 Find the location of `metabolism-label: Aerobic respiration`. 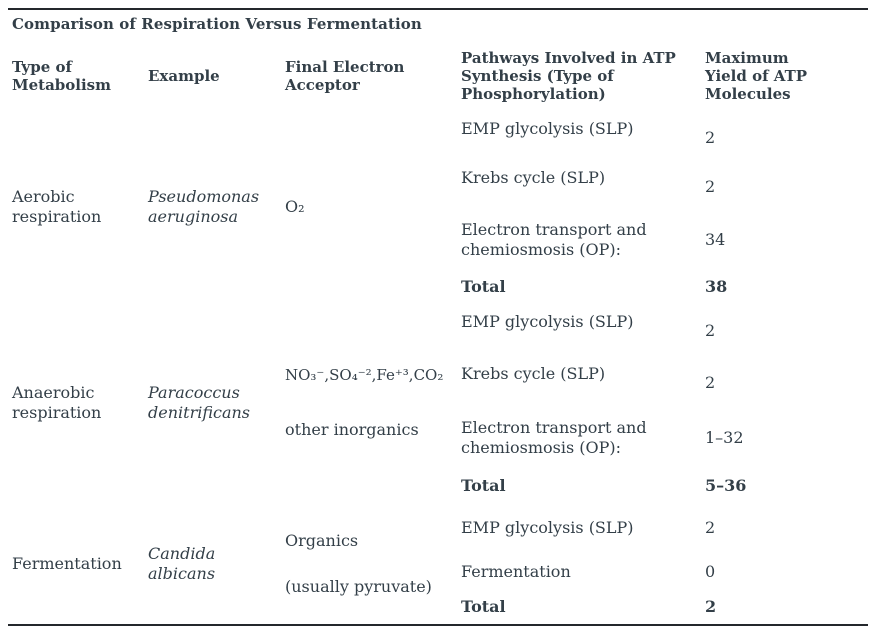

metabolism-label: Aerobic respiration is located at coordinates (57, 206).